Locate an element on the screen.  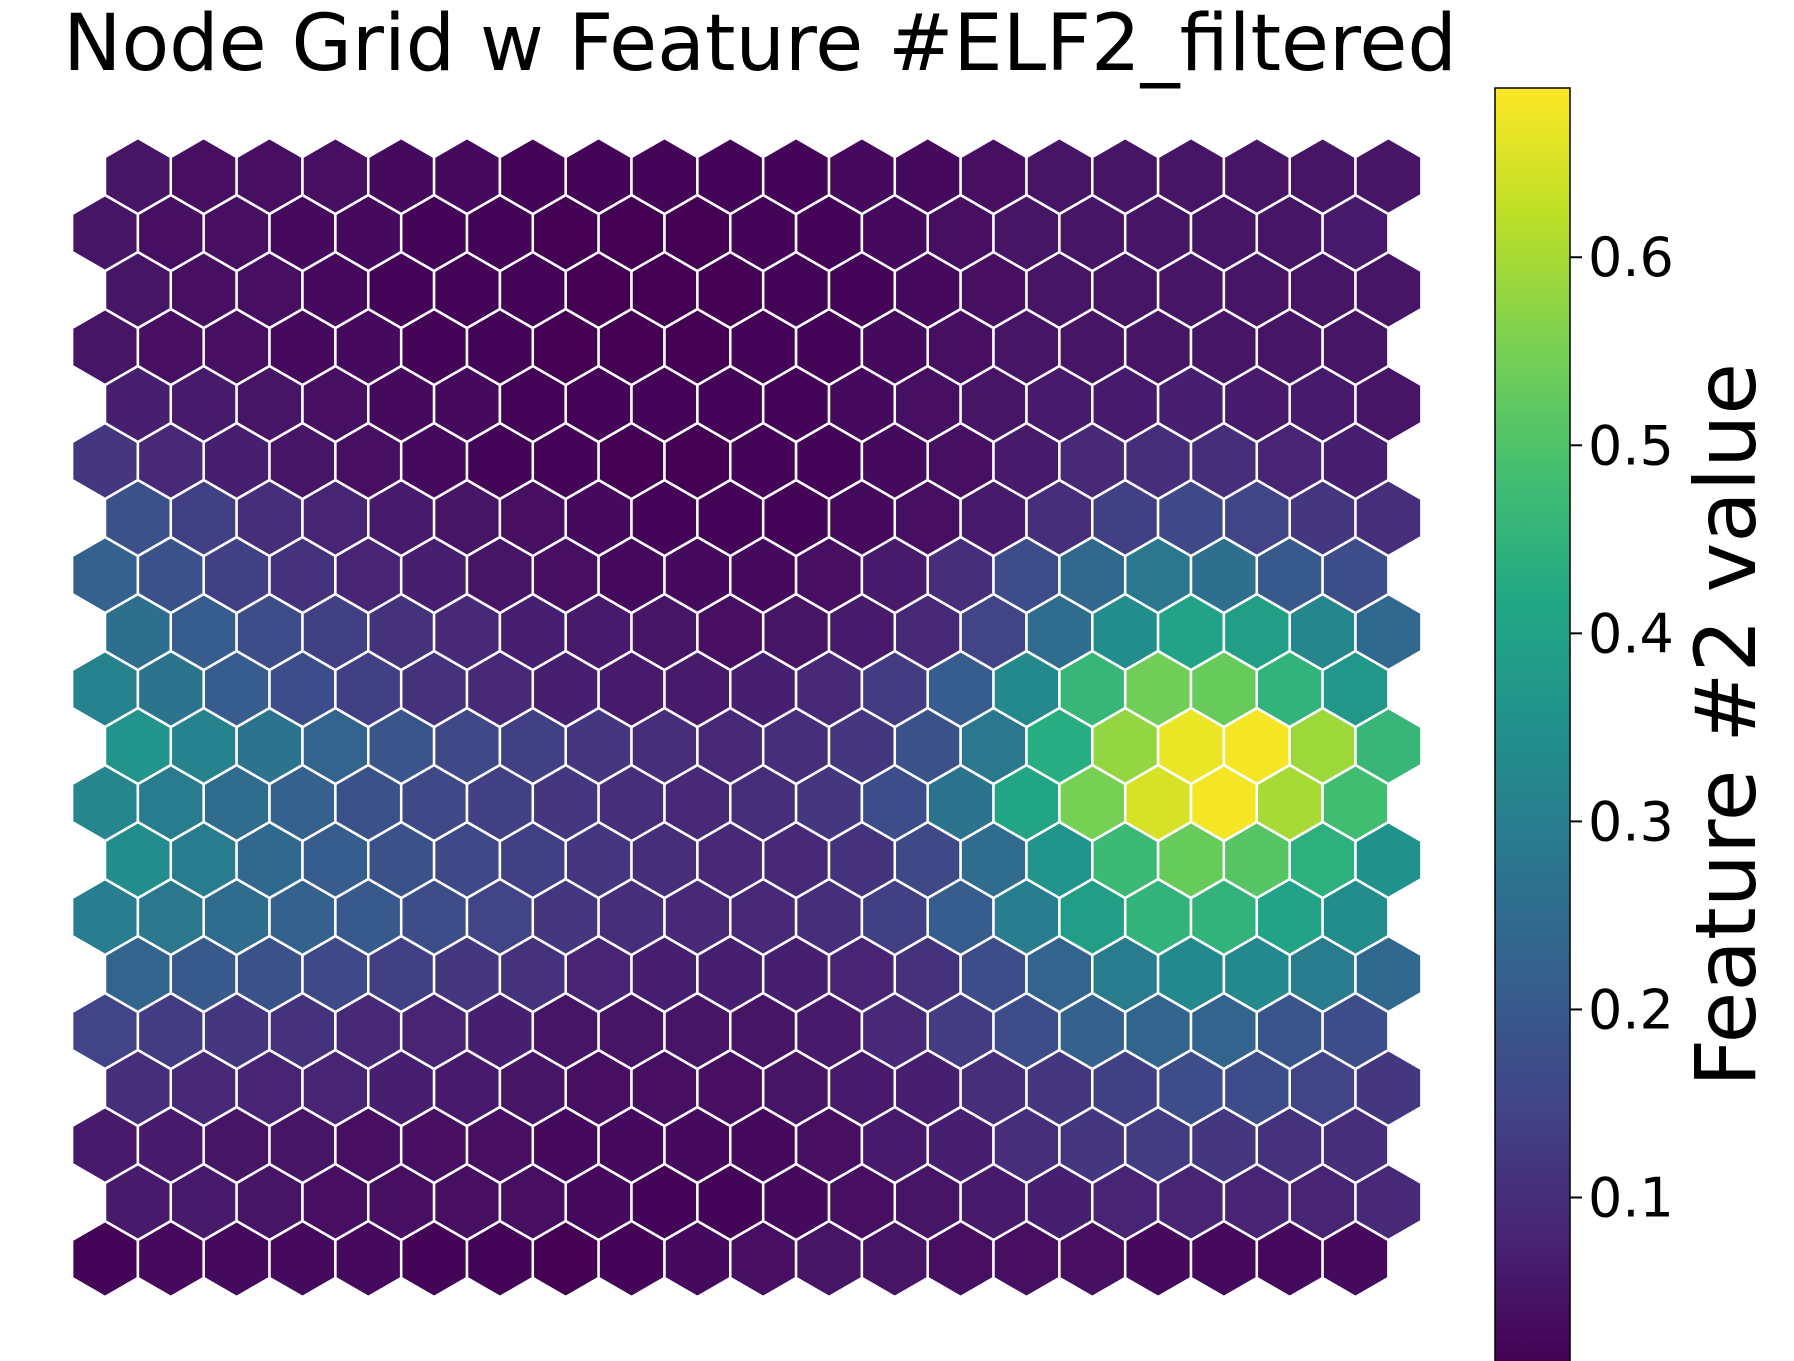
colorbar-tick-label: 0.3 is located at coordinates (1631, 821).